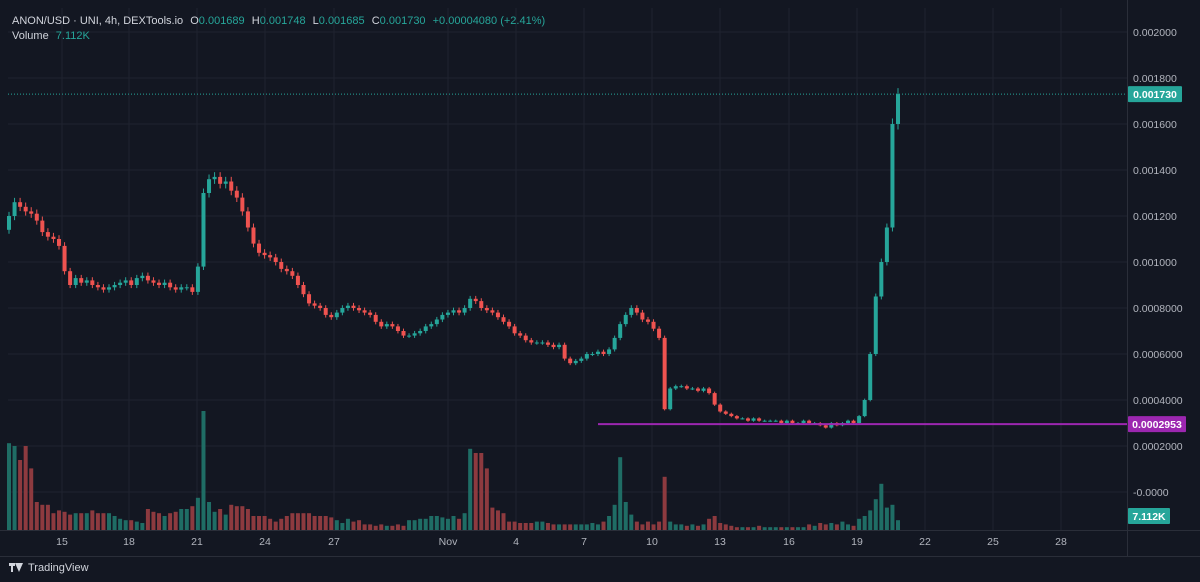 This screenshot has height=582, width=1200. What do you see at coordinates (341, 21) in the screenshot?
I see `low-value: 0.001685` at bounding box center [341, 21].